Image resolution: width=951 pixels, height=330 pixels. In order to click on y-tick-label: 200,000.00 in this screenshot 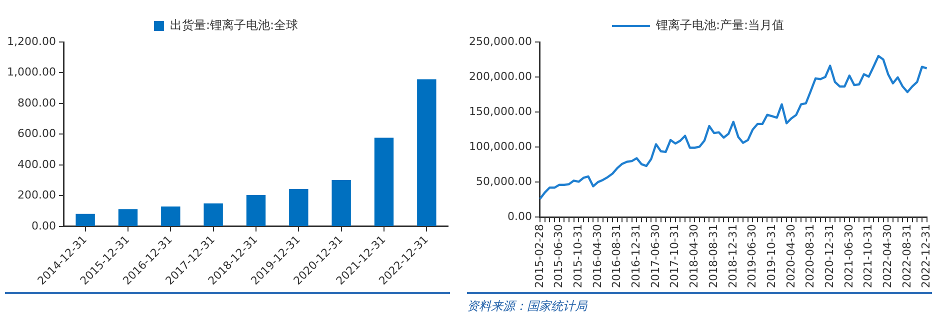, I will do `click(500, 76)`.